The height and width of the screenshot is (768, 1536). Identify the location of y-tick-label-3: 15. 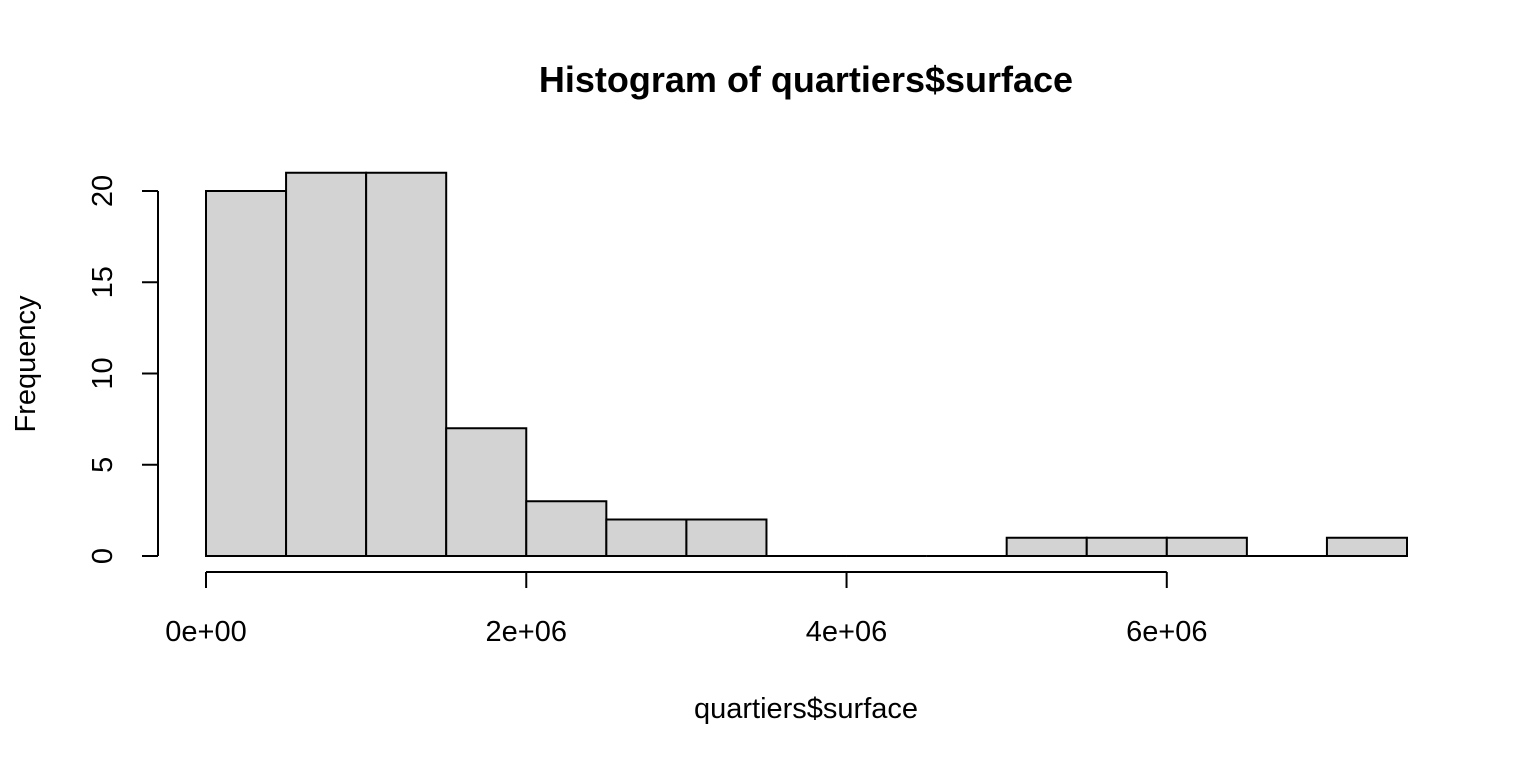
(103, 282).